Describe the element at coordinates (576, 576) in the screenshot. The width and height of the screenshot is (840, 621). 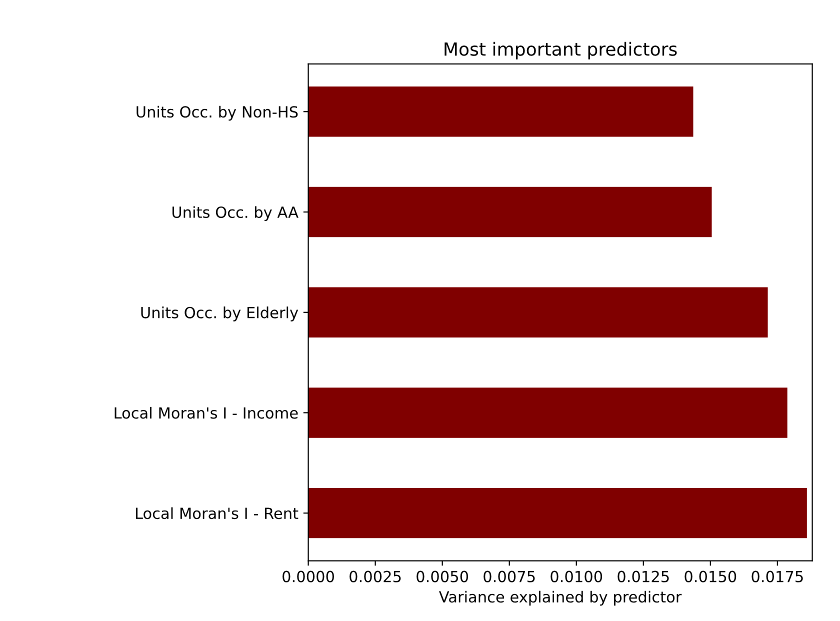
I see `x-tick-label: 0.0100` at that location.